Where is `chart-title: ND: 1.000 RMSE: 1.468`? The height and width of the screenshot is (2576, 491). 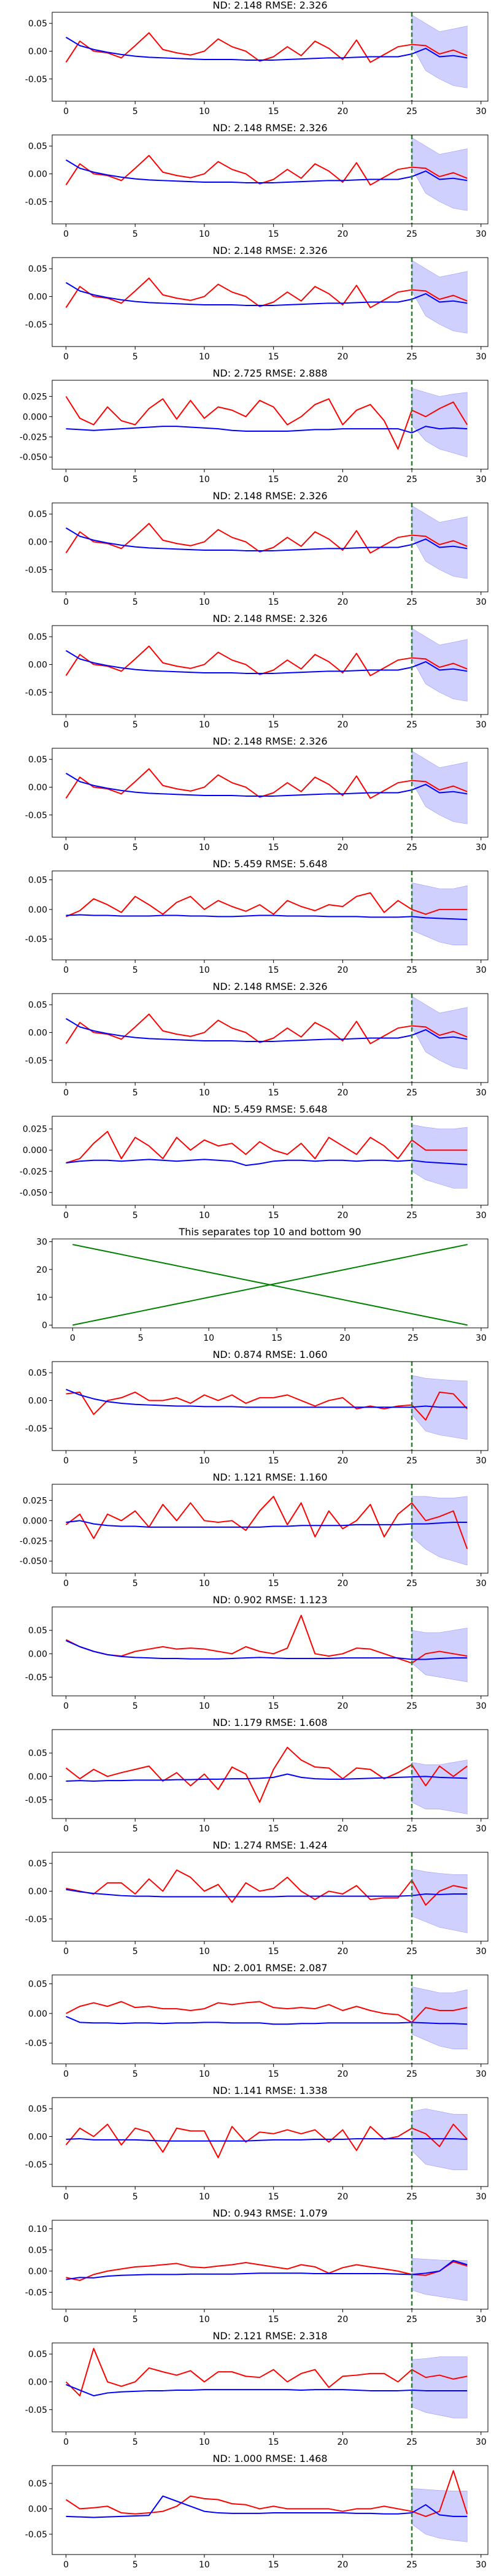
chart-title: ND: 1.000 RMSE: 1.468 is located at coordinates (269, 2458).